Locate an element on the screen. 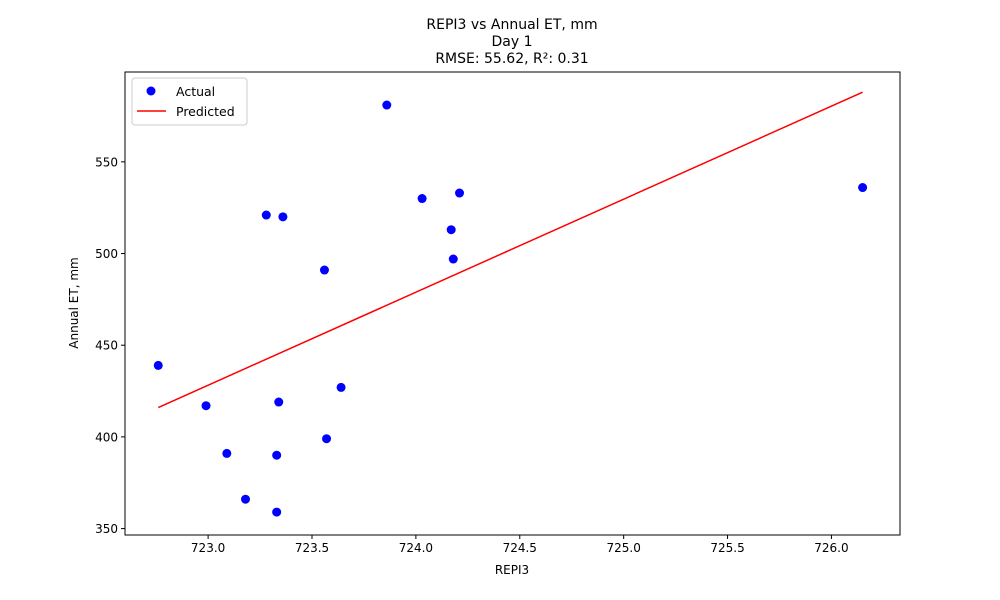 The width and height of the screenshot is (1000, 600). y-tick-label: 350 is located at coordinates (106, 529).